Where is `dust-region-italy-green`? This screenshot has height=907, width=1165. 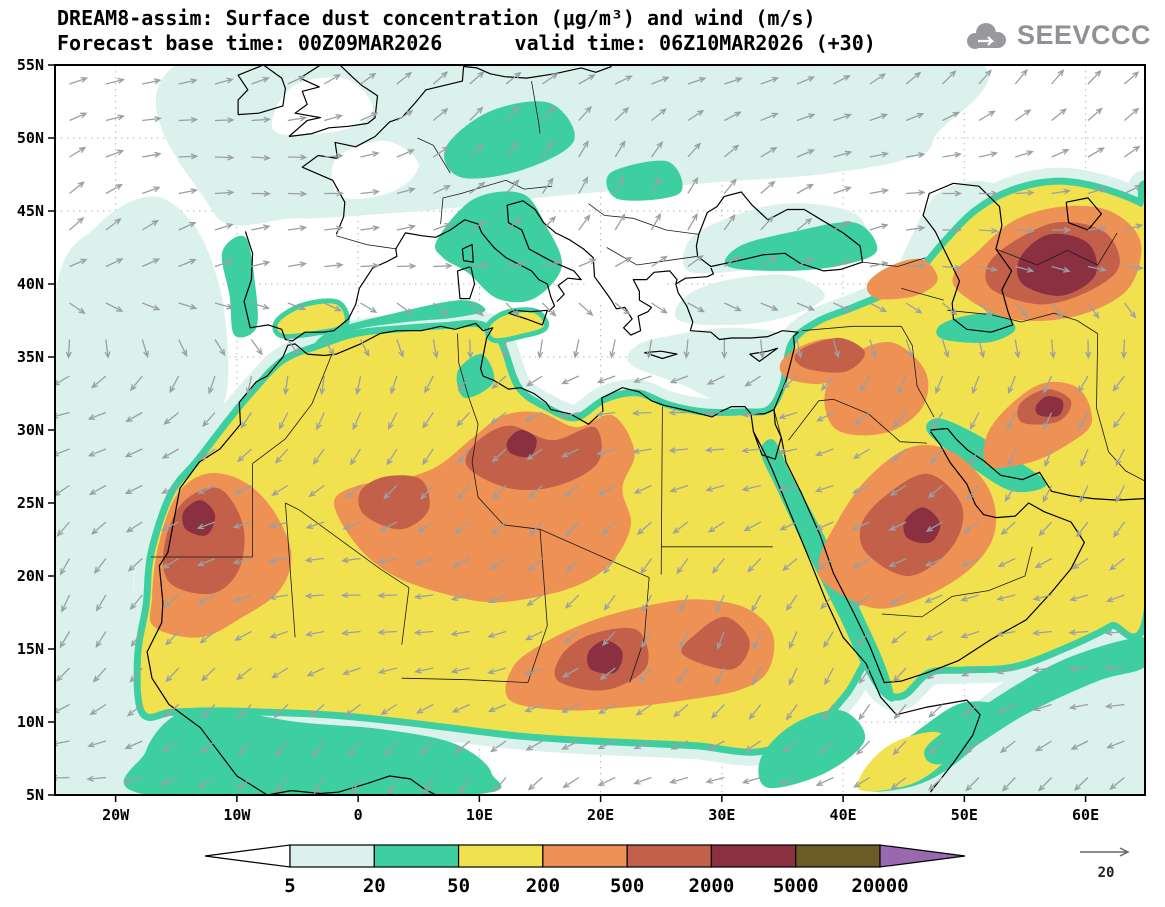
dust-region-italy-green is located at coordinates (499, 247).